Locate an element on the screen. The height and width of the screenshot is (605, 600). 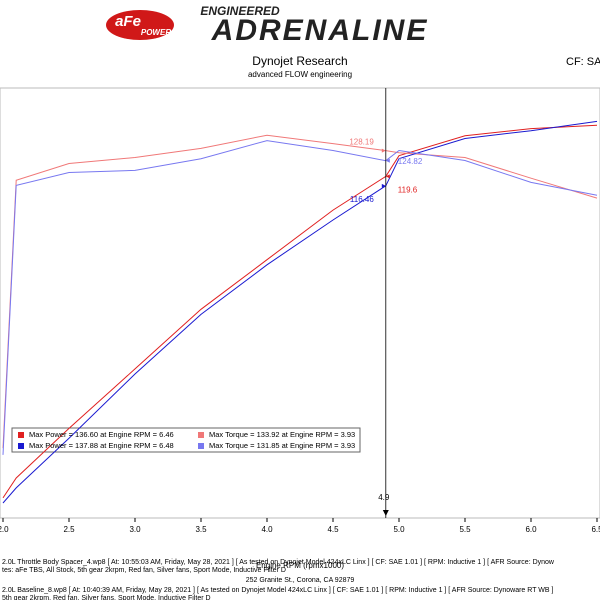
annotation: 119.6 is located at coordinates (408, 190).